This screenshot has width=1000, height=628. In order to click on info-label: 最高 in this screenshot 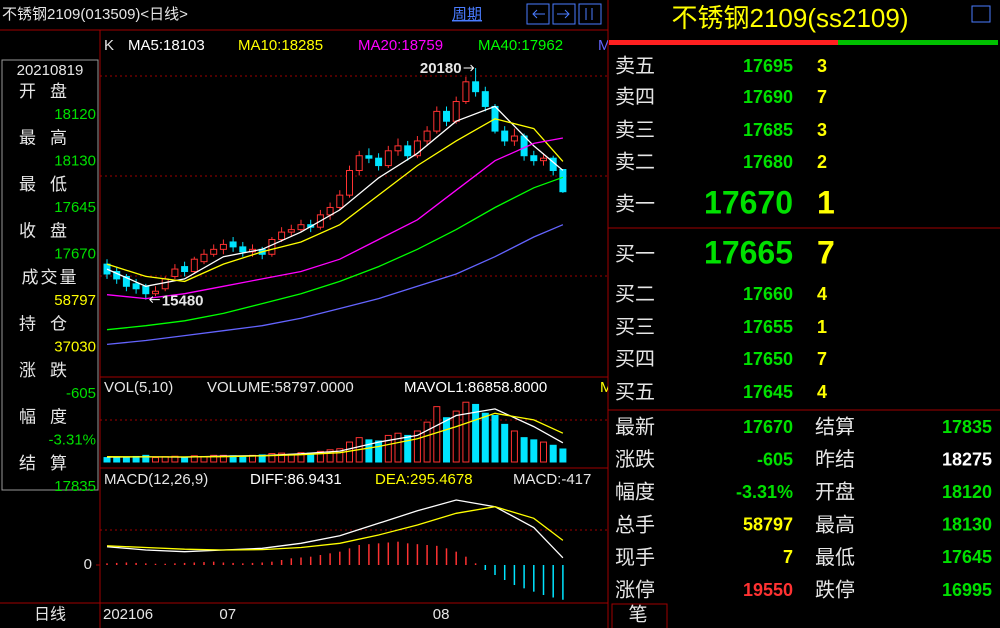, I will do `click(50, 139)`.